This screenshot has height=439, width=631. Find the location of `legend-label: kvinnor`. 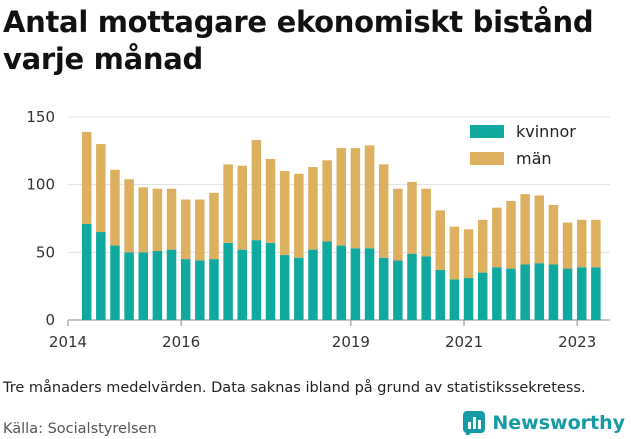

legend-label: kvinnor is located at coordinates (546, 131).